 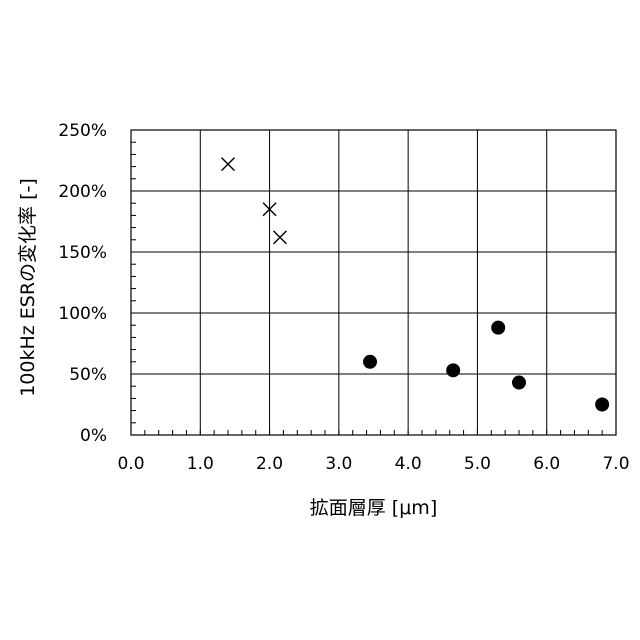 I want to click on x-tick-label: 0.0, so click(x=130, y=464).